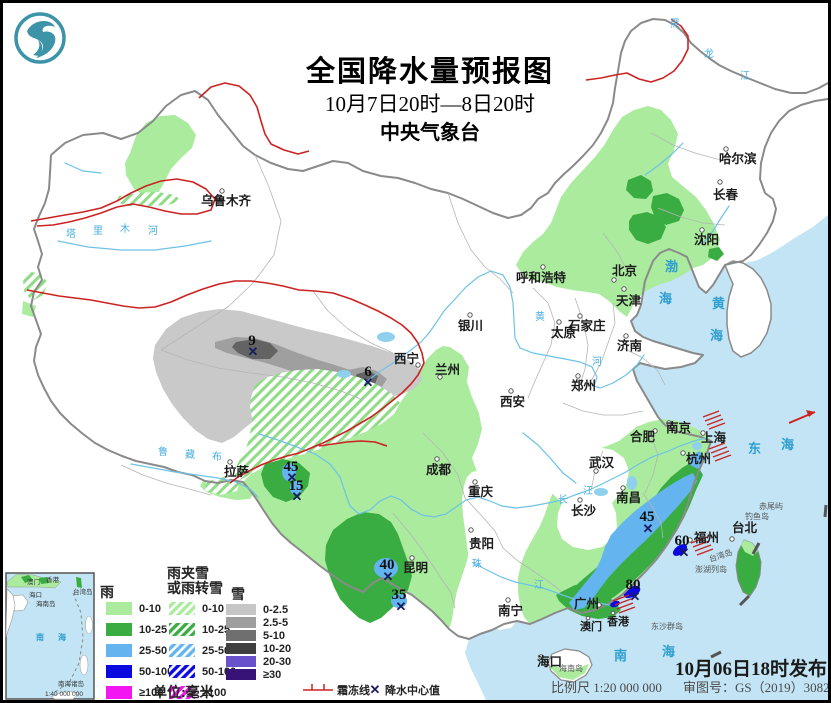 Image resolution: width=831 pixels, height=703 pixels. Describe the element at coordinates (399, 595) in the screenshot. I see `marker-value-35: 35` at that location.